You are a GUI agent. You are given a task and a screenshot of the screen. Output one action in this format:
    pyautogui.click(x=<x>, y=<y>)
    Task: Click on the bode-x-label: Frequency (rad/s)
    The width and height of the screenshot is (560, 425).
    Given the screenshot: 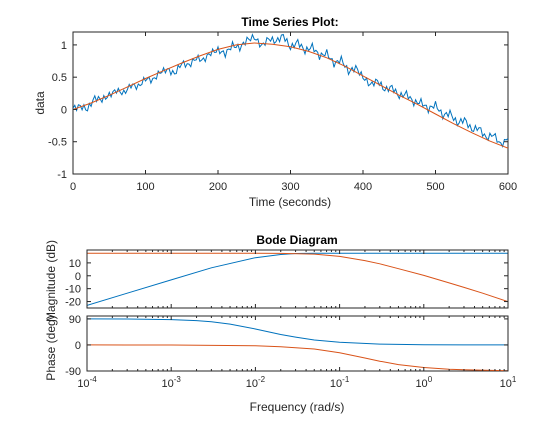 What is the action you would take?
    pyautogui.click(x=297, y=407)
    